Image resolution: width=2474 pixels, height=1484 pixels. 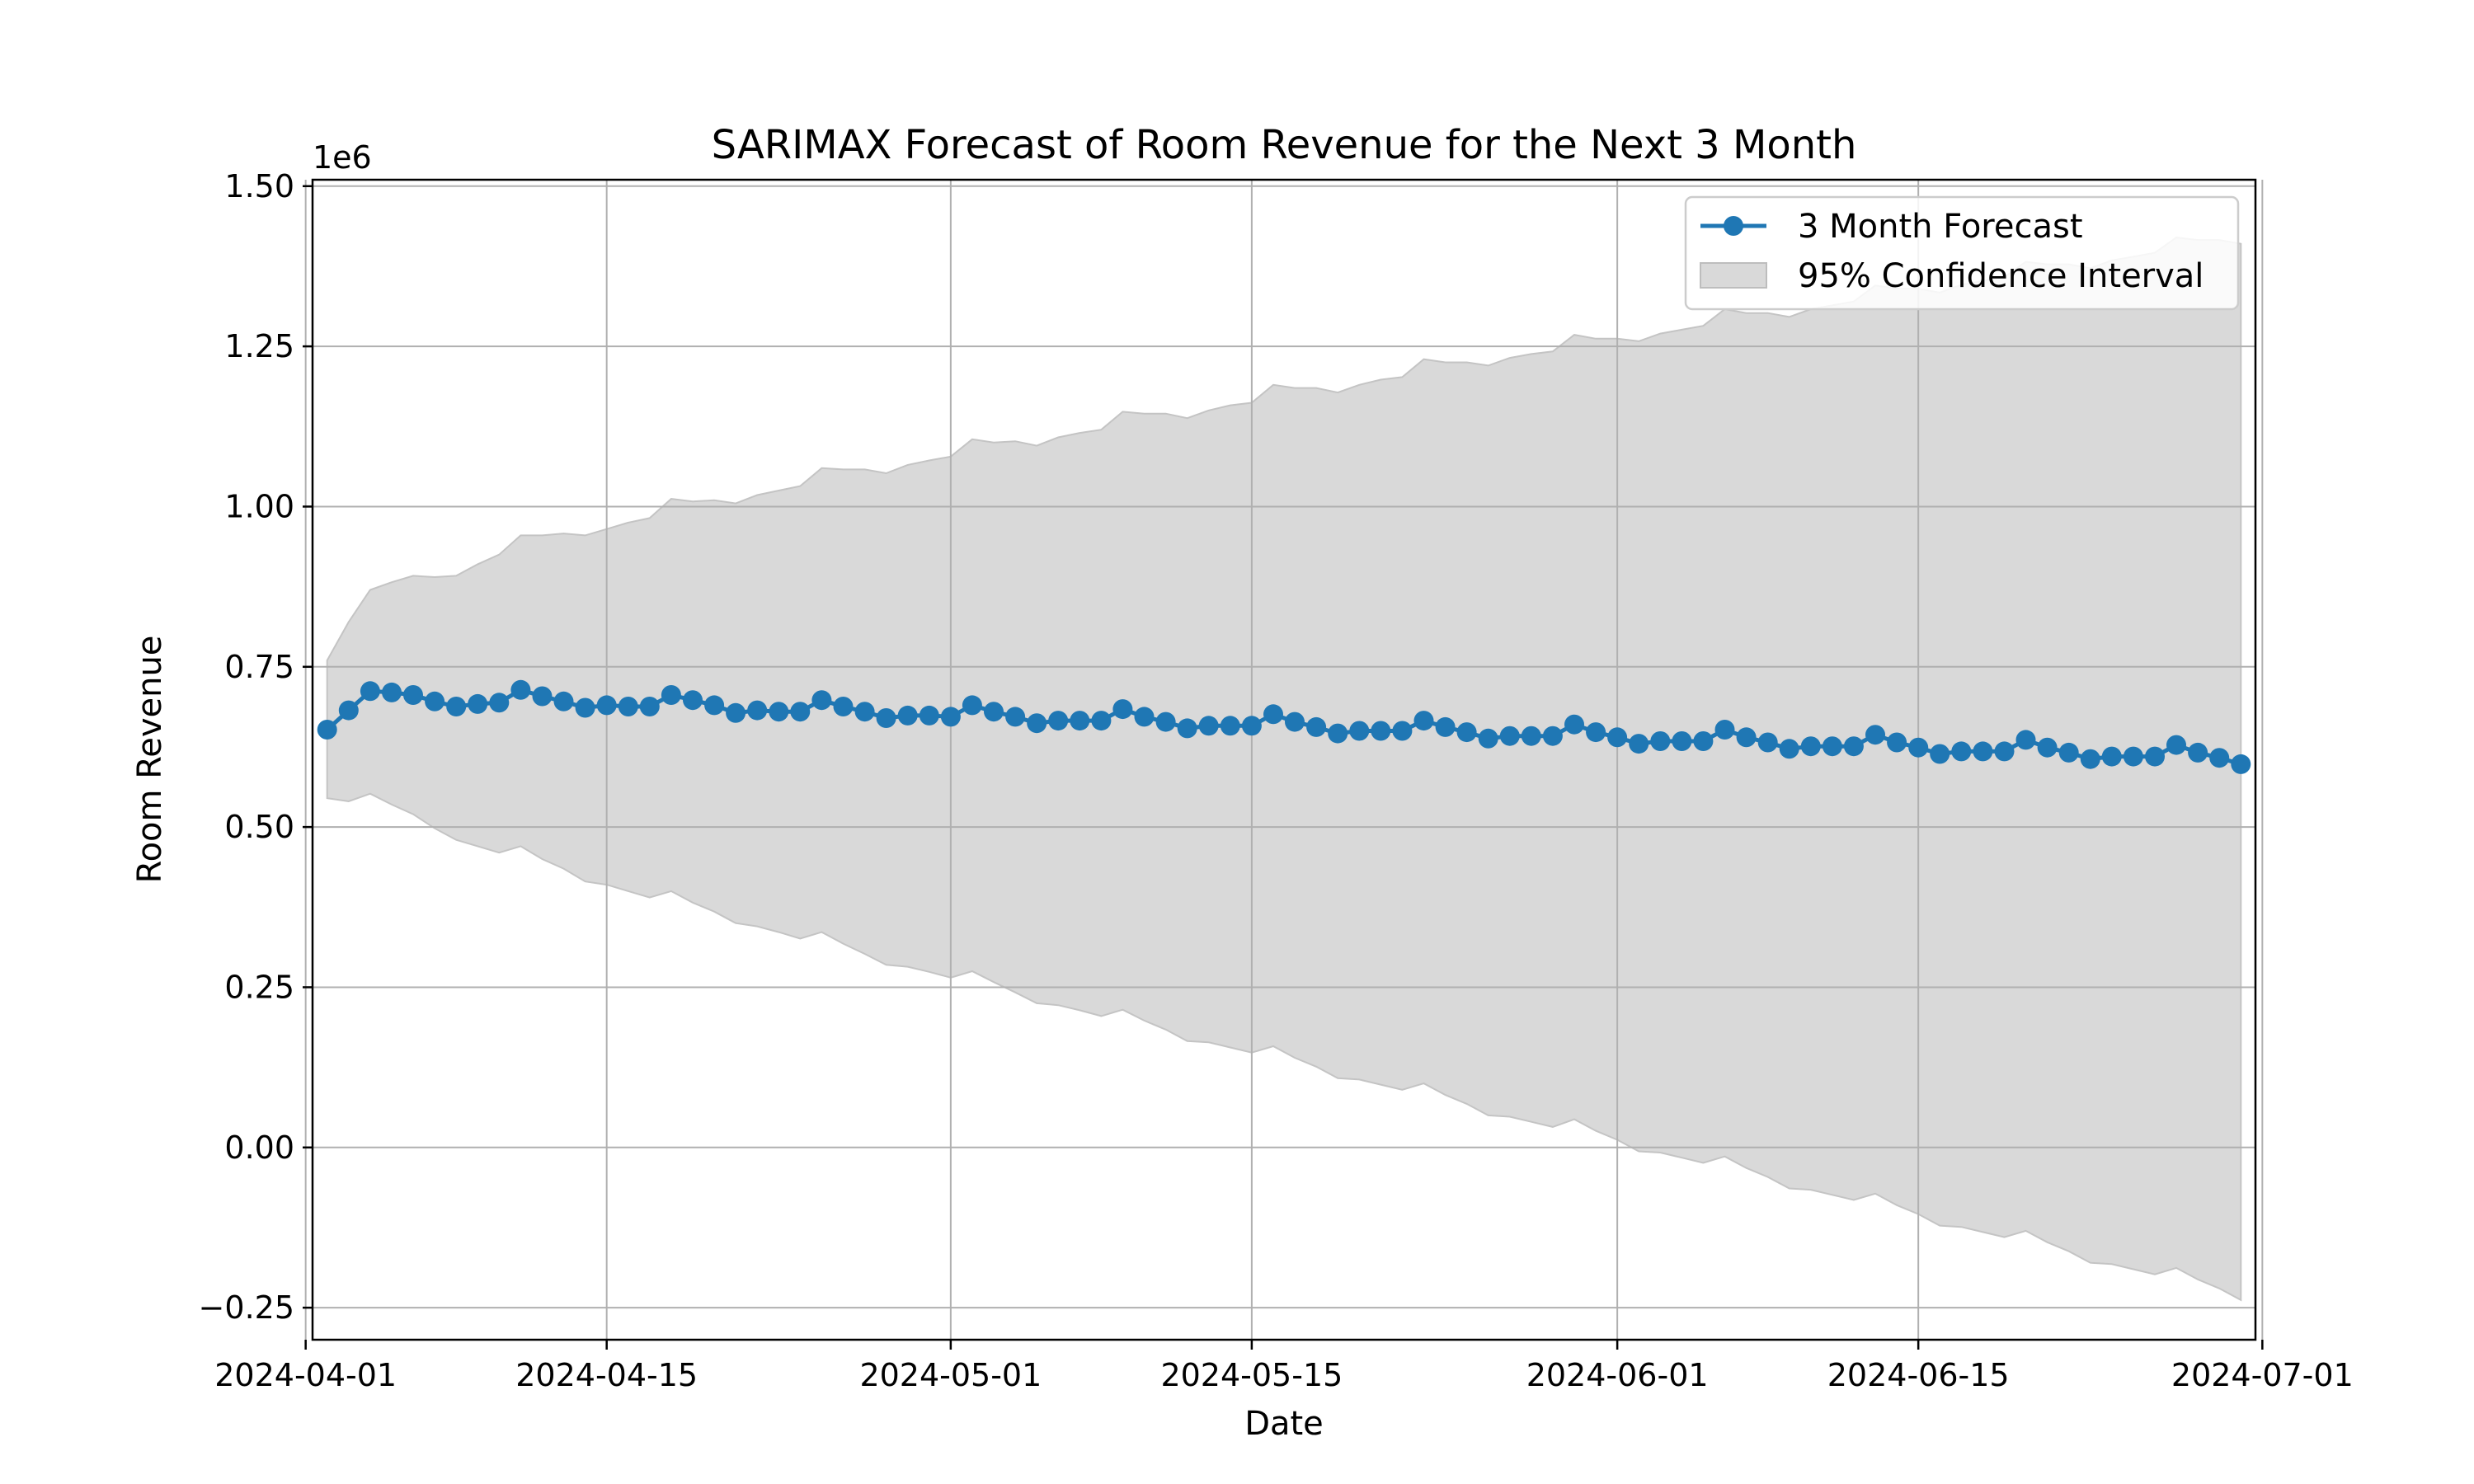 I want to click on legend-box, so click(x=1962, y=253).